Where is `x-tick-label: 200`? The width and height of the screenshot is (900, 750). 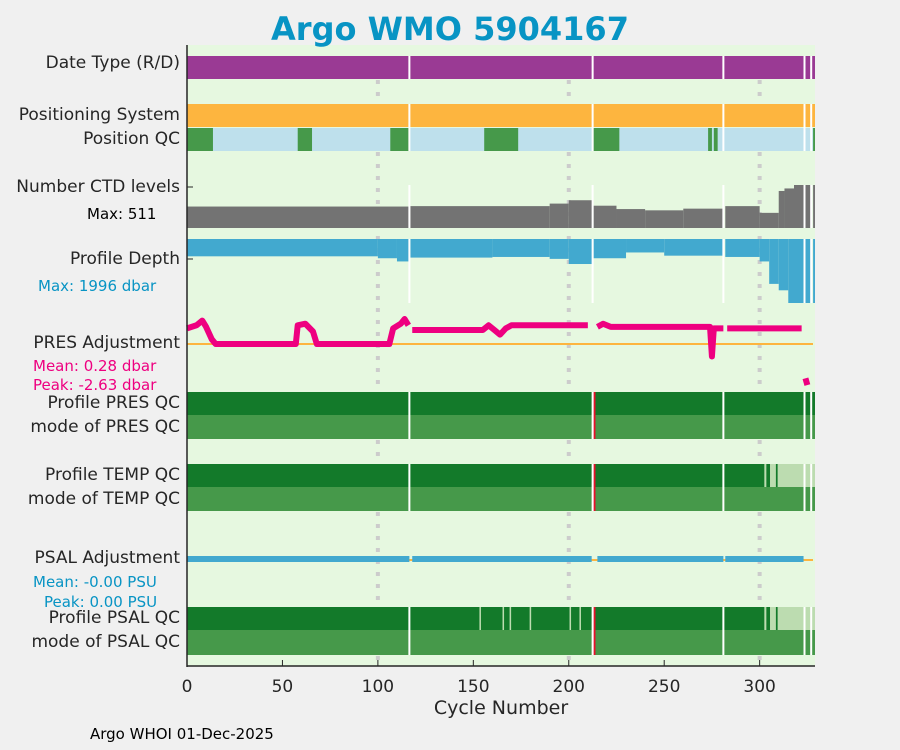
x-tick-label: 200 is located at coordinates (569, 687).